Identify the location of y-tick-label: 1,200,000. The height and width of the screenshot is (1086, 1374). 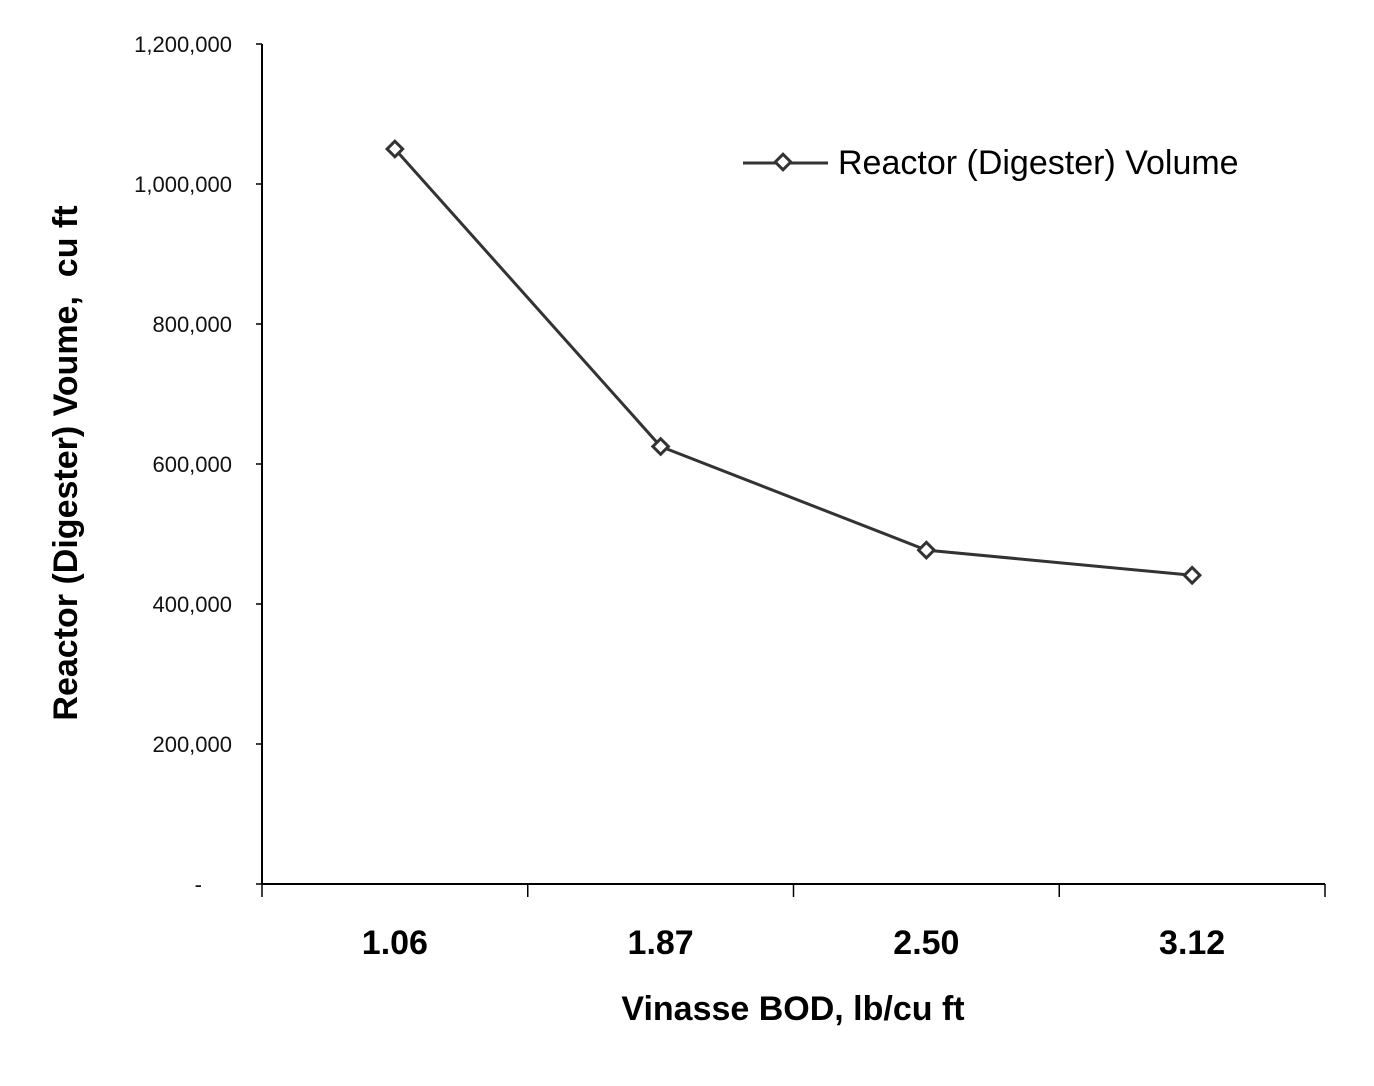
(183, 44).